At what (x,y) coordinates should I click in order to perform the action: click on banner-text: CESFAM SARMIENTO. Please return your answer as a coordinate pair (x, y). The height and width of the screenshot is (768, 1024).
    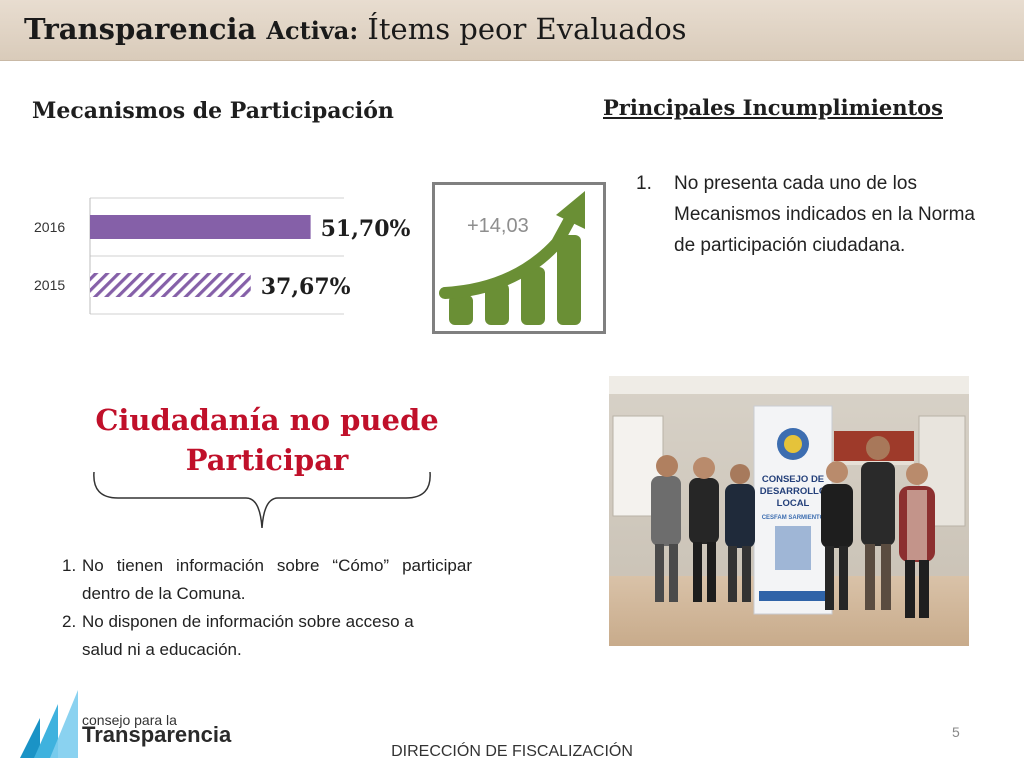
    Looking at the image, I should click on (793, 518).